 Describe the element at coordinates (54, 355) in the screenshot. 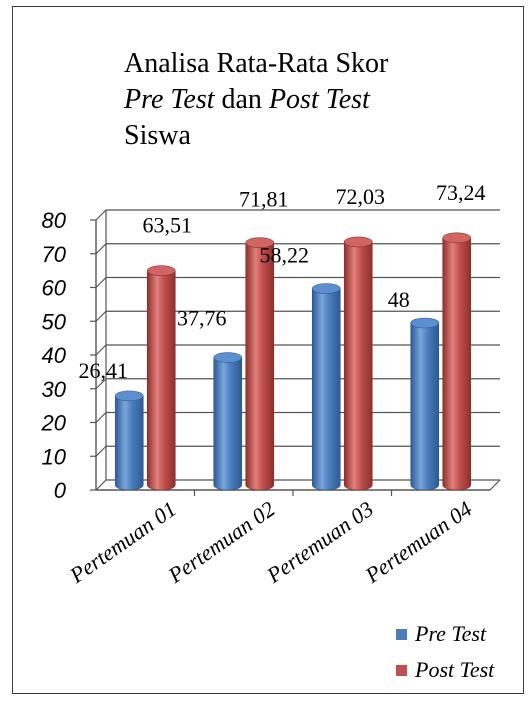

I see `y-tick-label: 40` at that location.